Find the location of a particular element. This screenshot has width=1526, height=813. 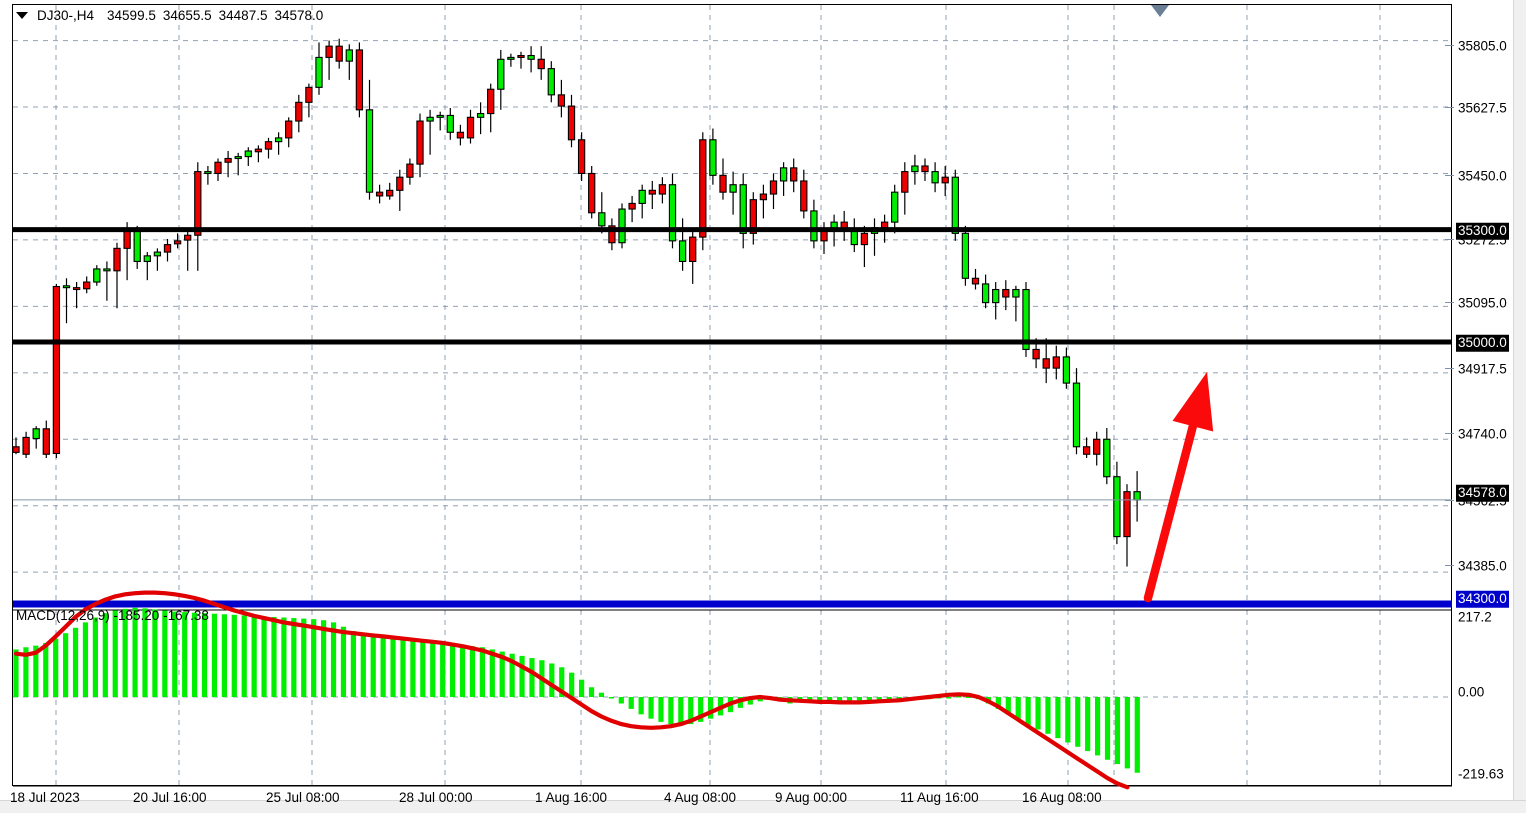

price-axis-label: 217.2 is located at coordinates (1475, 617).